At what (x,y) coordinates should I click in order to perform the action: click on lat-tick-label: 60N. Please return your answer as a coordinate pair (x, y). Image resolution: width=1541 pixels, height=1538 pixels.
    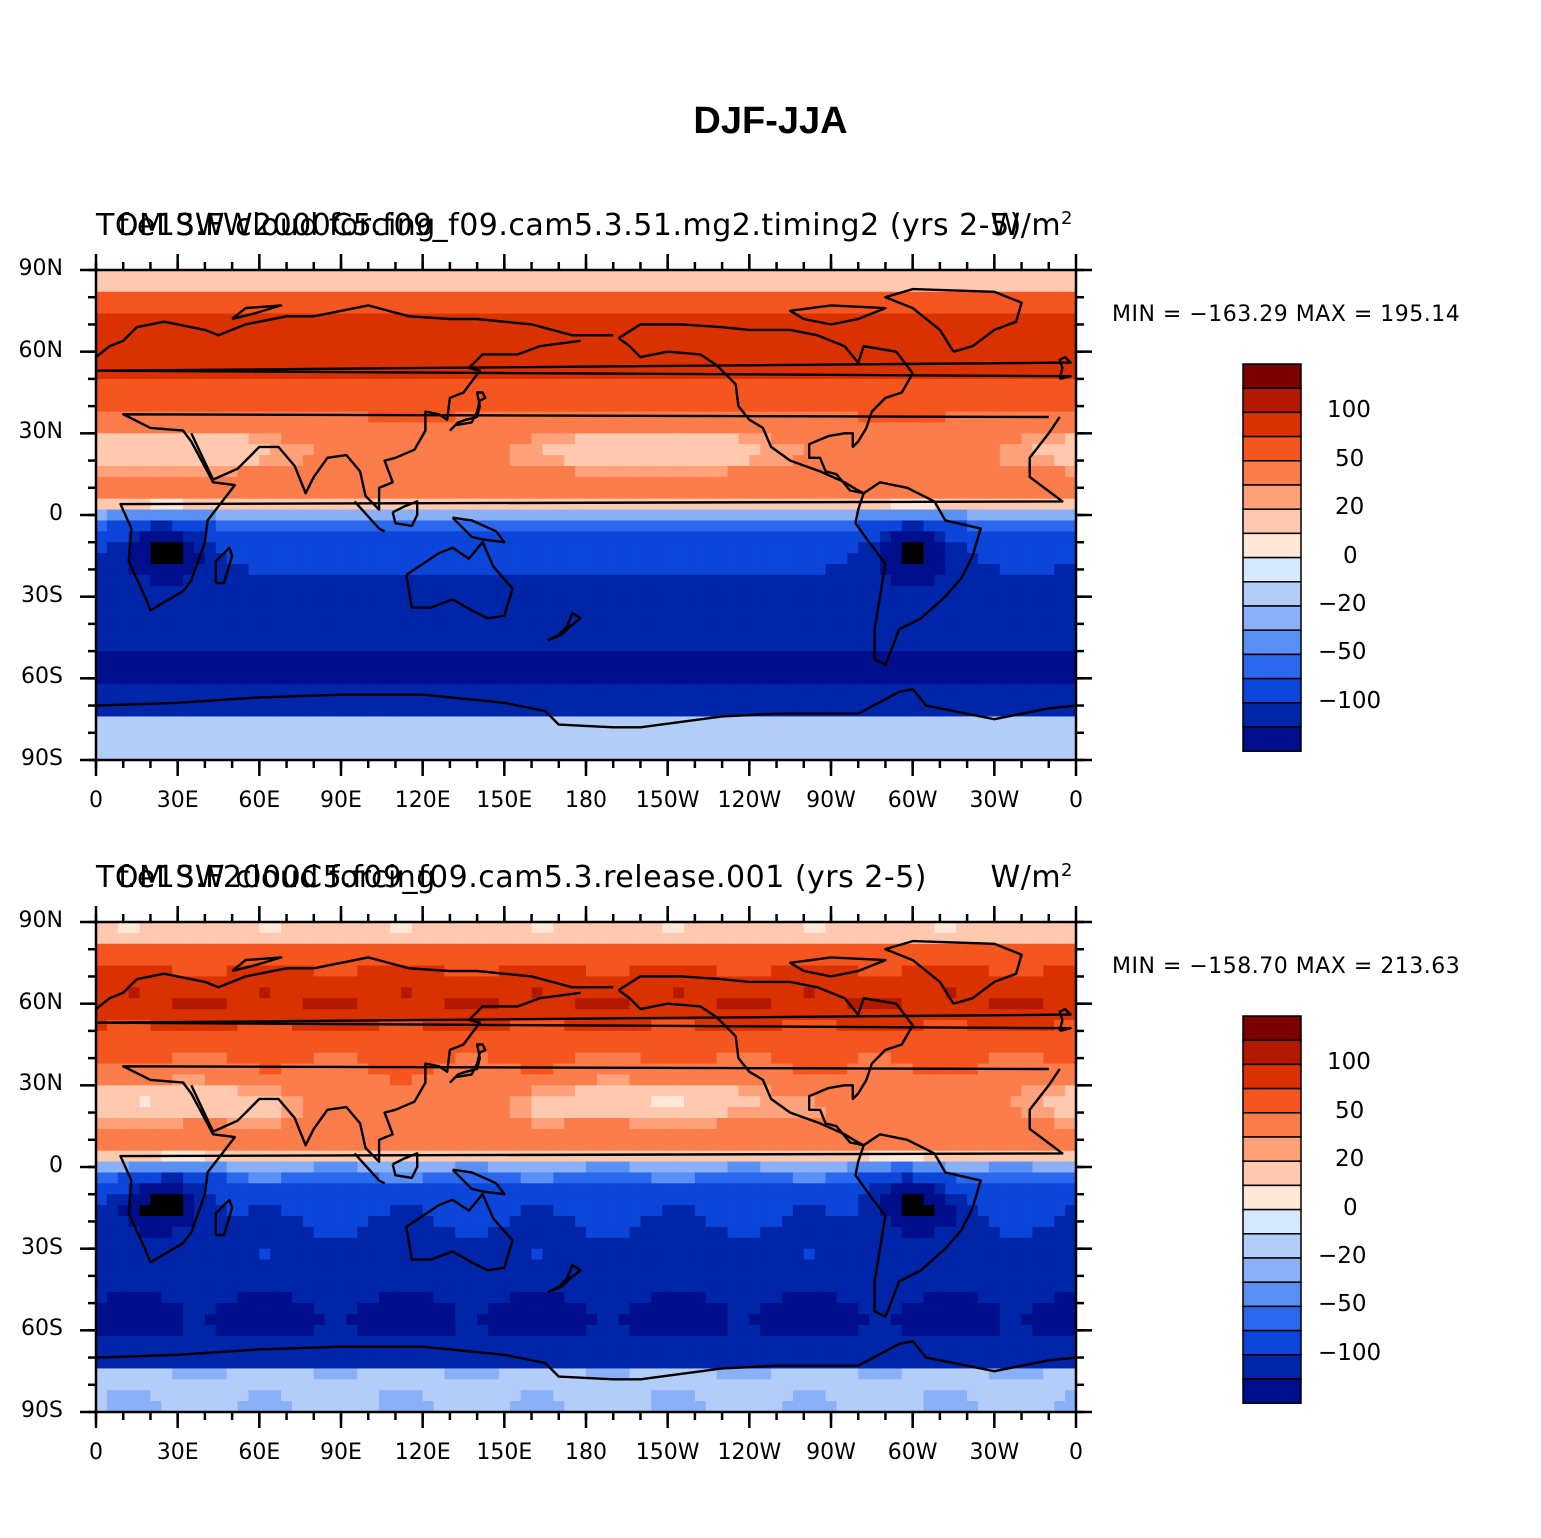
    Looking at the image, I should click on (40, 350).